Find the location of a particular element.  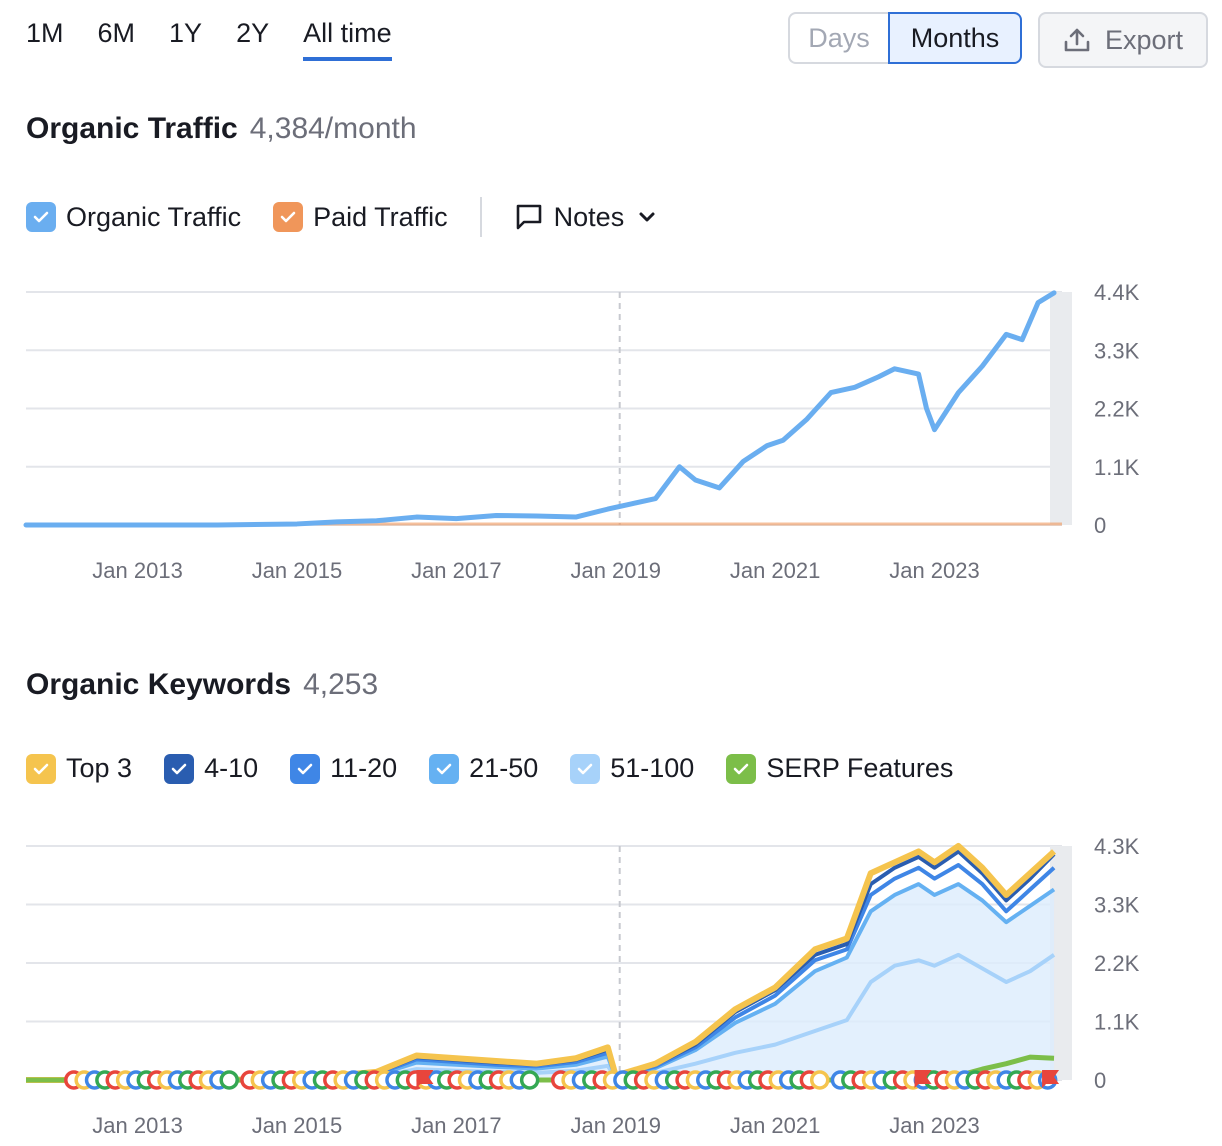

notes-label: Notes is located at coordinates (589, 216).